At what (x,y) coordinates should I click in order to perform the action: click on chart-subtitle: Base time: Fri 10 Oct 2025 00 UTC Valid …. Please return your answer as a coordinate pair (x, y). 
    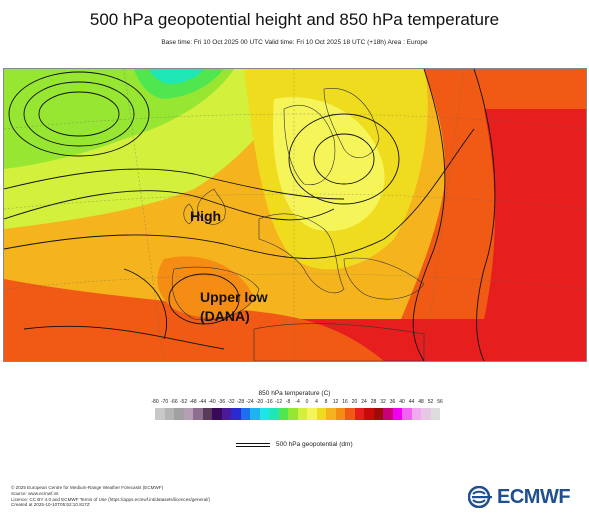
    Looking at the image, I should click on (294, 42).